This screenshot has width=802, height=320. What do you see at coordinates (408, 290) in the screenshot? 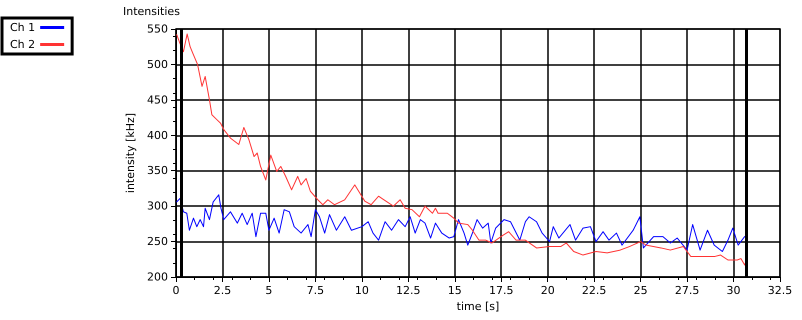
I see `x-tick-label: 12.5` at bounding box center [408, 290].